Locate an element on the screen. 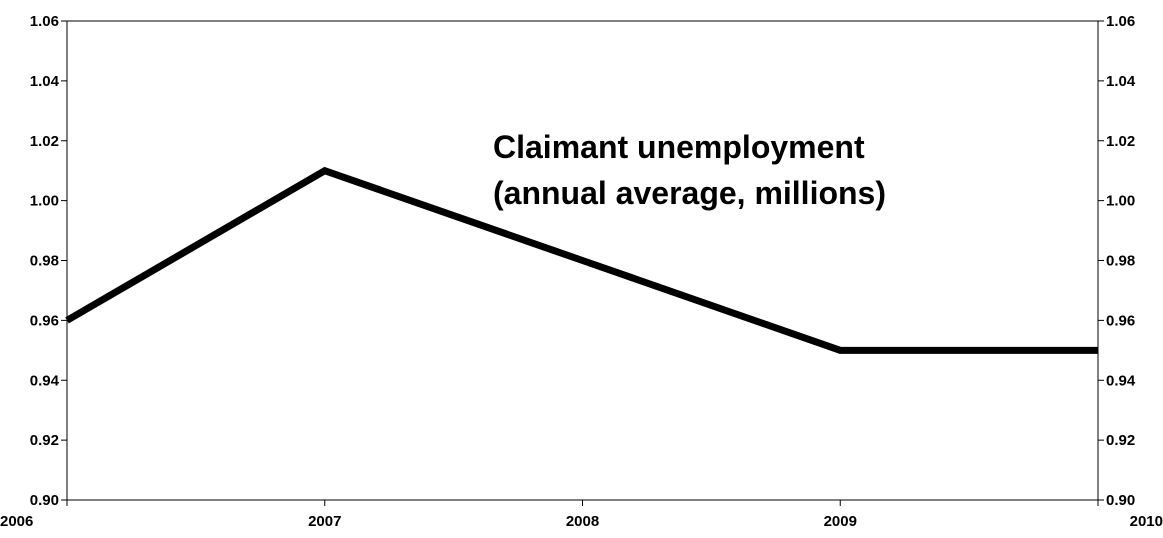 The image size is (1163, 538). y-tick-label-right: 1.06 is located at coordinates (1120, 21).